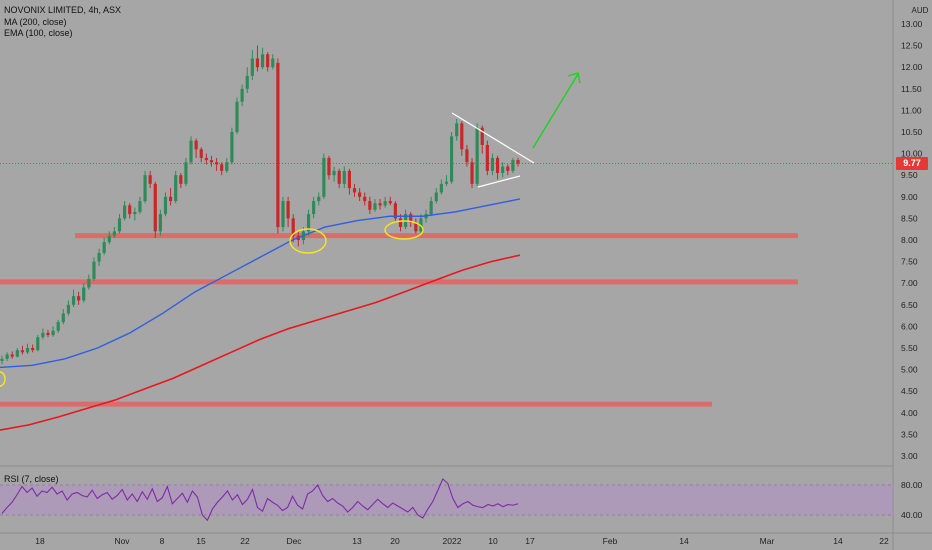 The image size is (932, 550). I want to click on price-tick-label: 3.50, so click(909, 434).